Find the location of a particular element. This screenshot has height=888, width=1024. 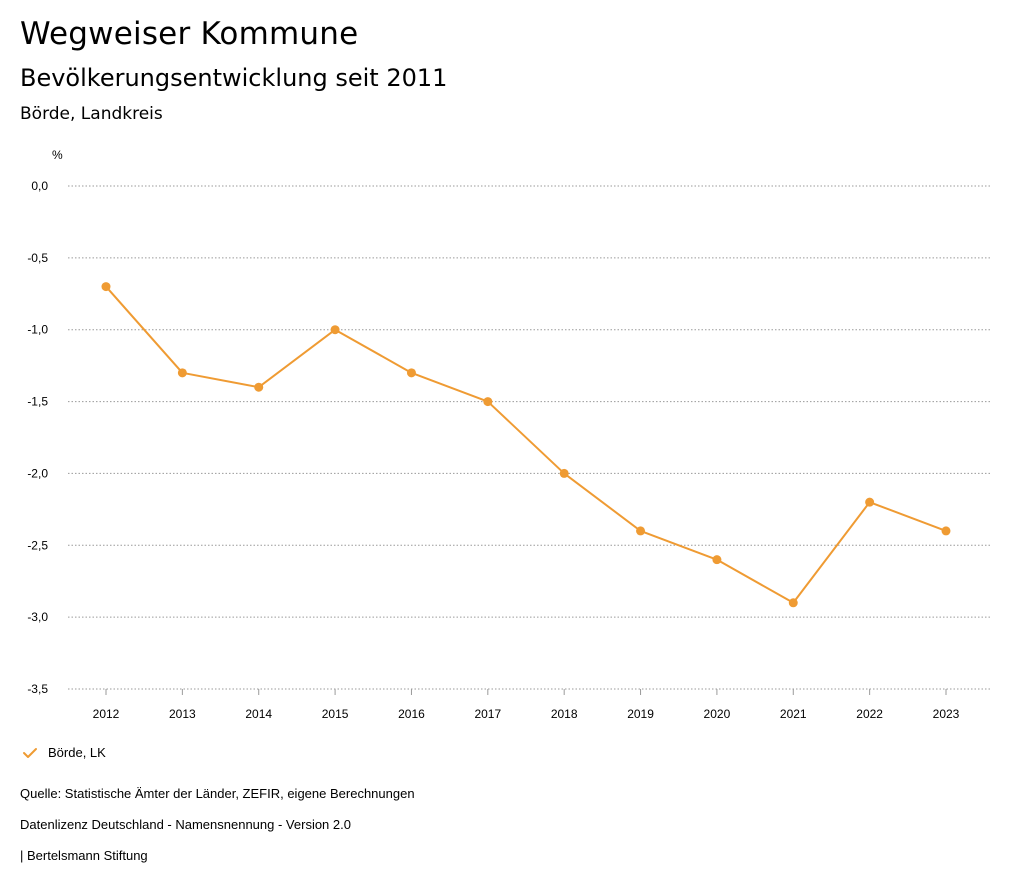

legend: Börde, LK is located at coordinates (64, 752).